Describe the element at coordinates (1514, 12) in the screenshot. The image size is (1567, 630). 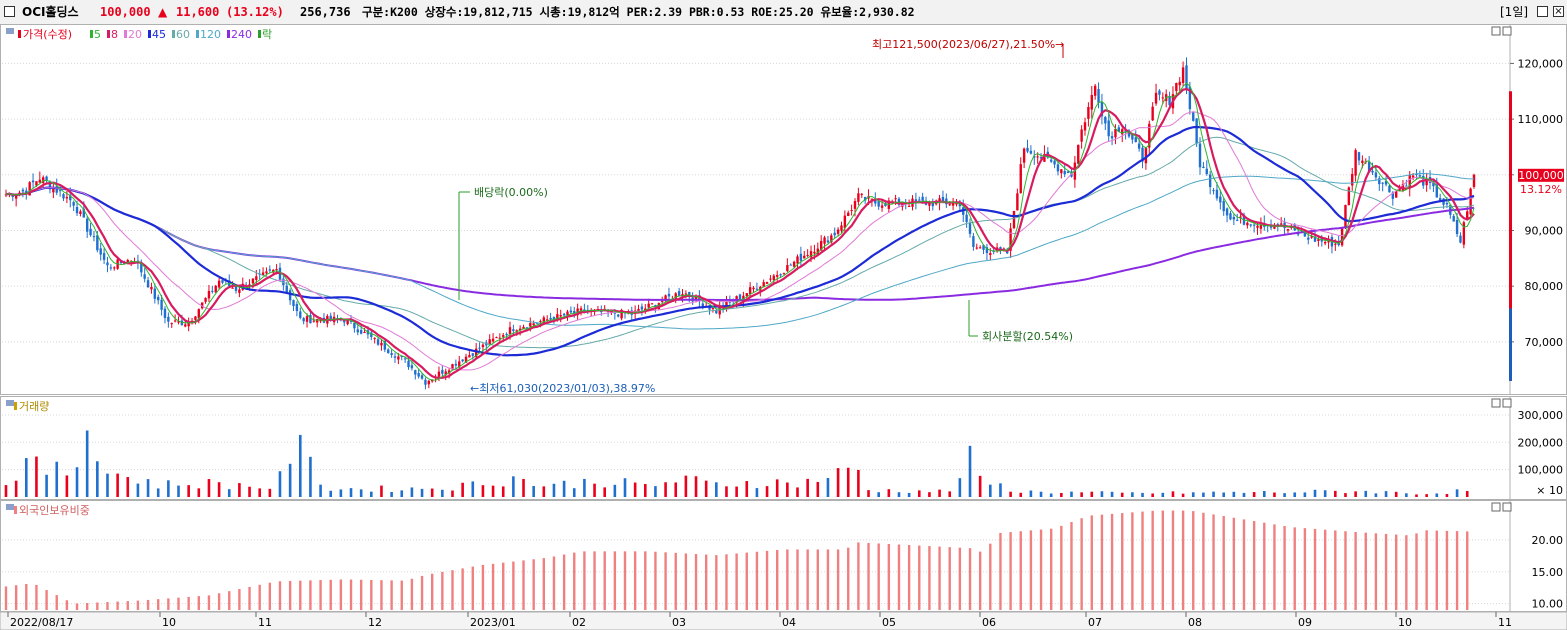
I see `period-selector: [1일]` at that location.